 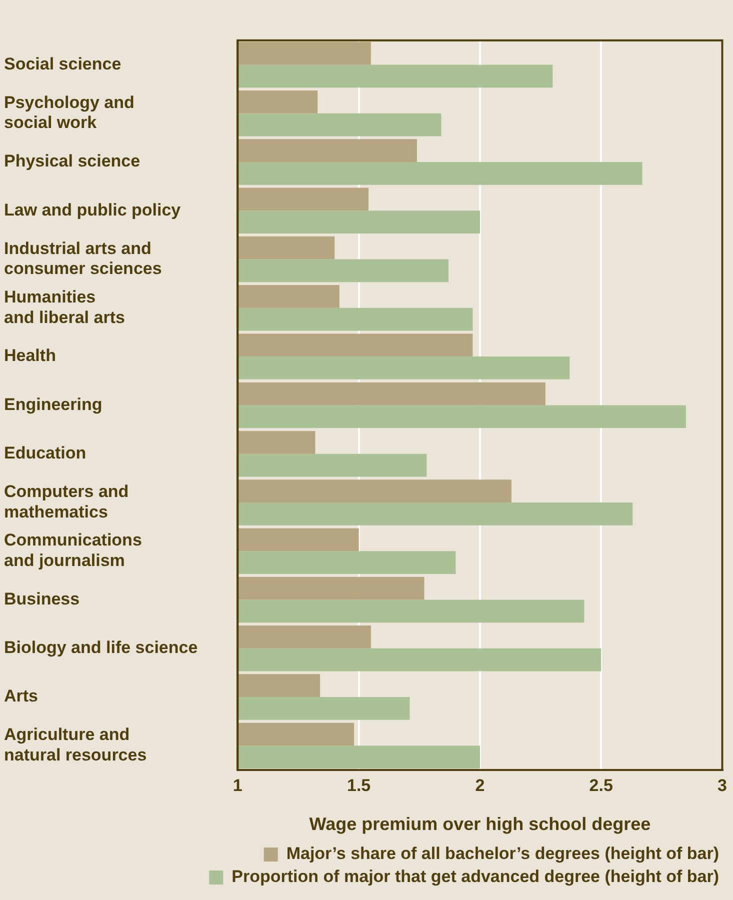 What do you see at coordinates (480, 824) in the screenshot?
I see `x-axis-title: Wage premium over high school degree` at bounding box center [480, 824].